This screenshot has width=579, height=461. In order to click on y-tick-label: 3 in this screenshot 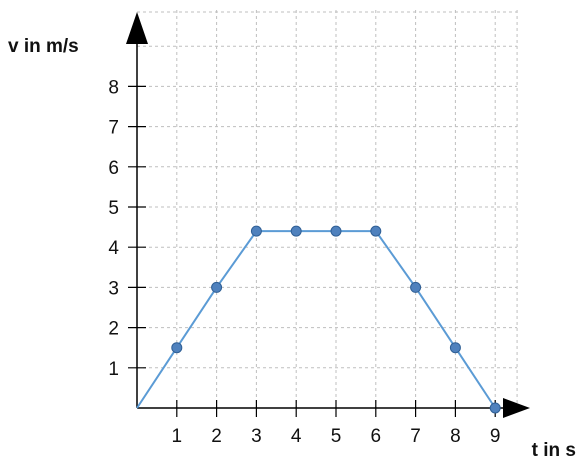, I will do `click(113, 288)`.